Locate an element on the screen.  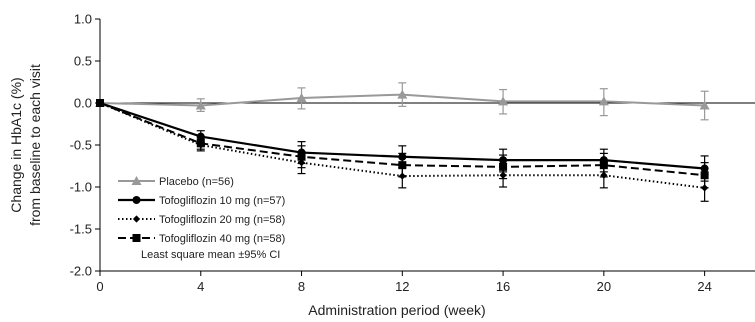
legend-item-placebo: Placebo (n=56) is located at coordinates (176, 182).